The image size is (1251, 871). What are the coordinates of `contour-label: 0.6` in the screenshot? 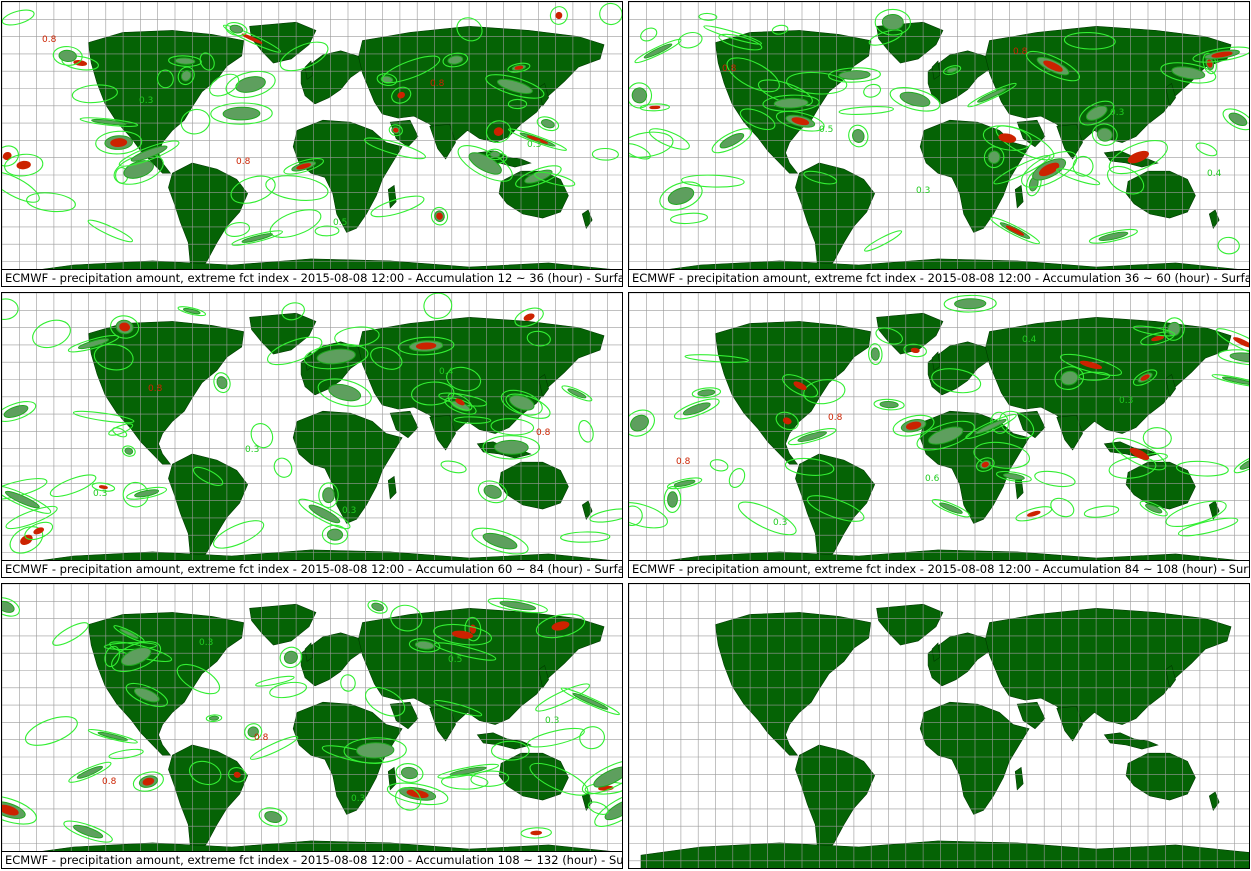 It's located at (932, 479).